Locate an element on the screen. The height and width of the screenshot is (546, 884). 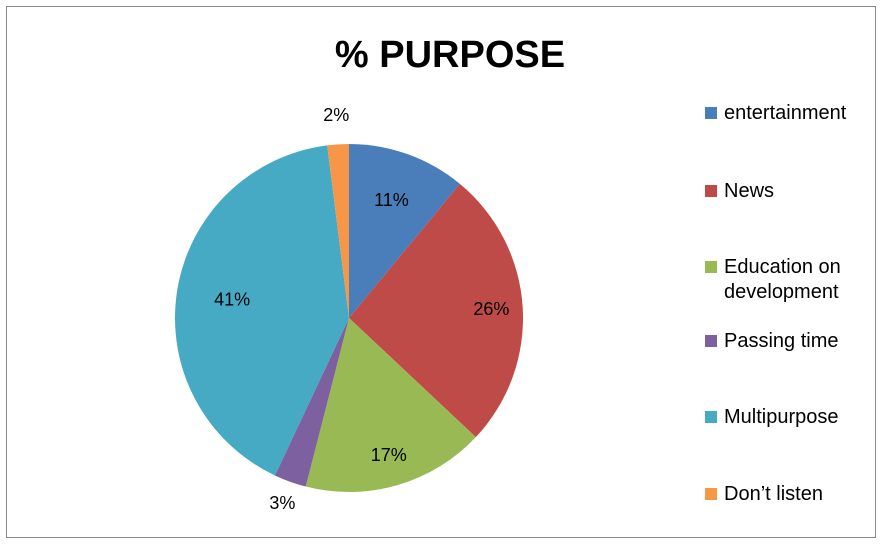
legend-item-dont-listen: Don’t listen is located at coordinates (789, 494).